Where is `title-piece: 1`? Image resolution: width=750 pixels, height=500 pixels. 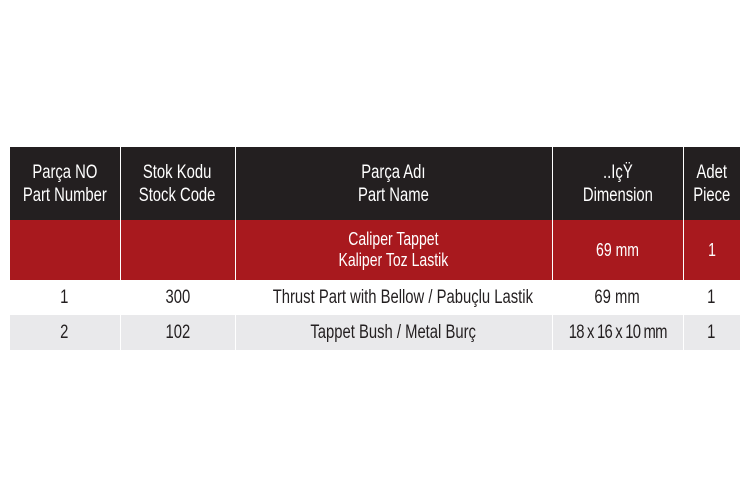
title-piece: 1 is located at coordinates (711, 250).